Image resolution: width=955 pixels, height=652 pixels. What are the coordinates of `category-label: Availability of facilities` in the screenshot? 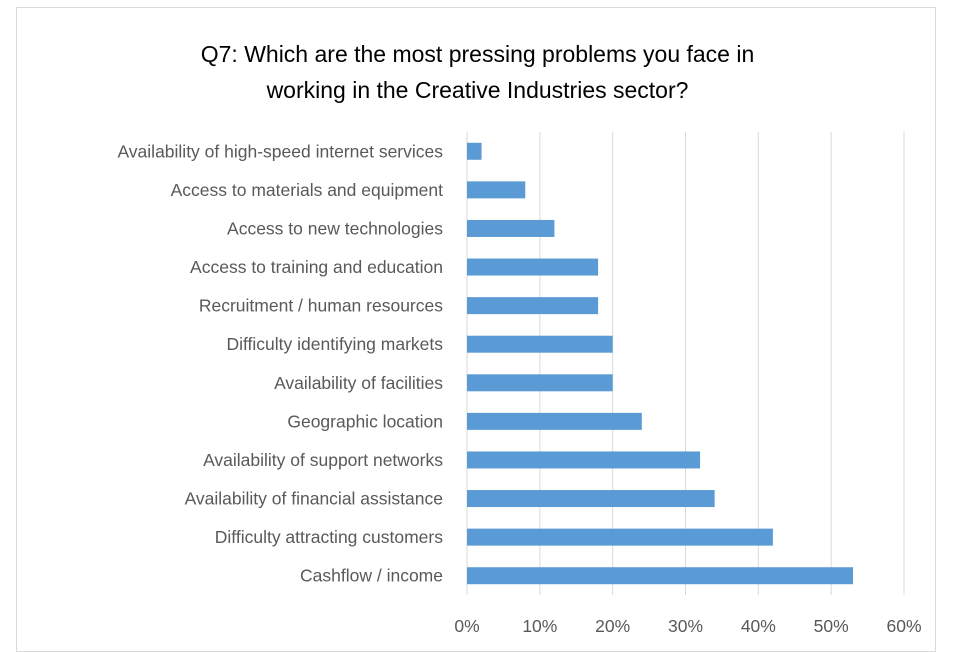 It's located at (358, 383).